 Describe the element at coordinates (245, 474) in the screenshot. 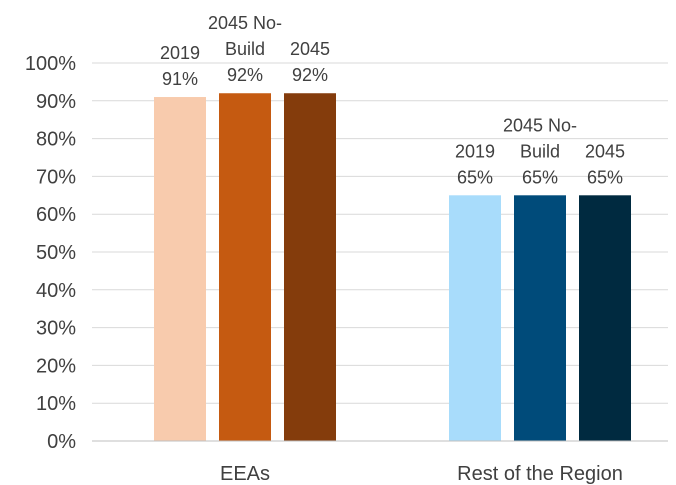

I see `x-category-label: EEAs` at that location.